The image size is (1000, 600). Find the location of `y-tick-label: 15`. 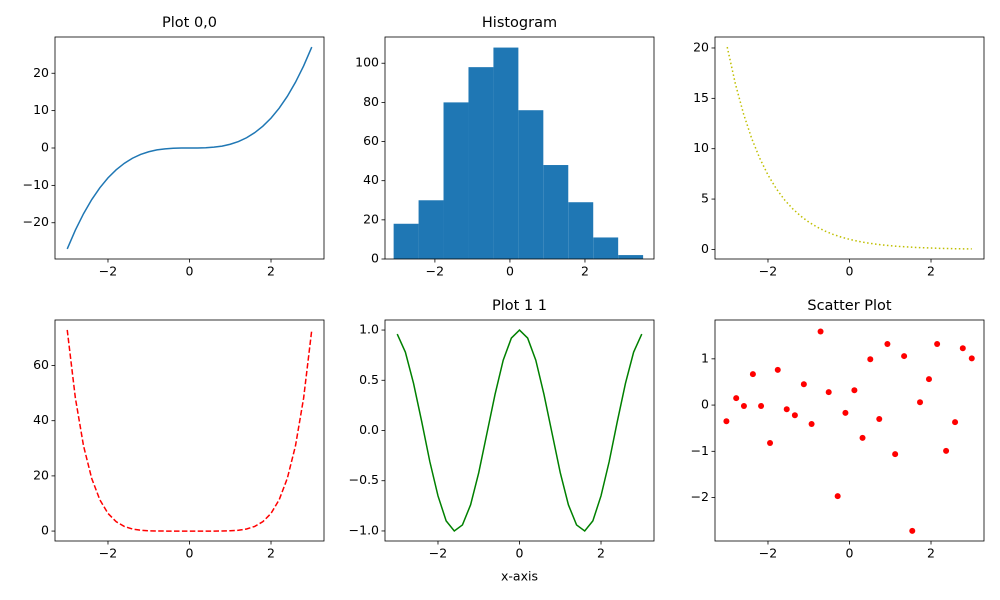

y-tick-label: 15 is located at coordinates (701, 97).